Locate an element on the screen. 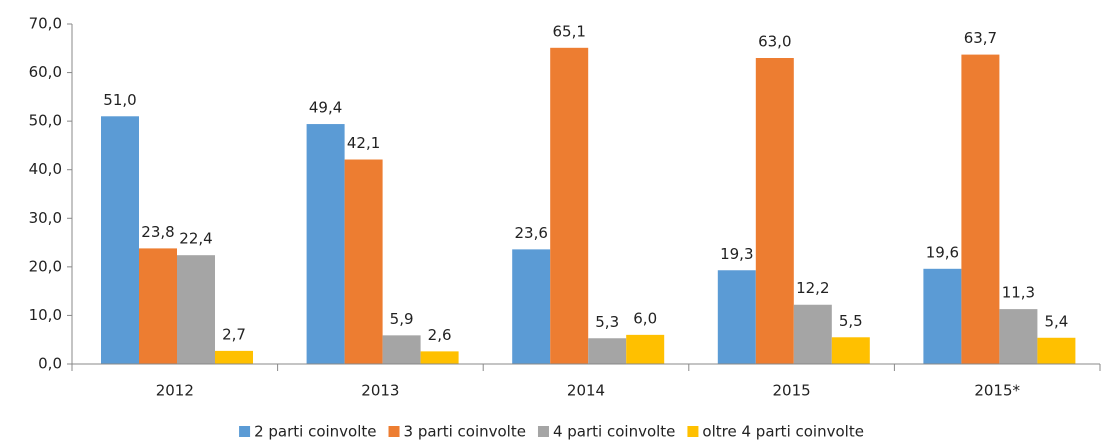 This screenshot has height=442, width=1103. value-label: 12,2 is located at coordinates (812, 288).